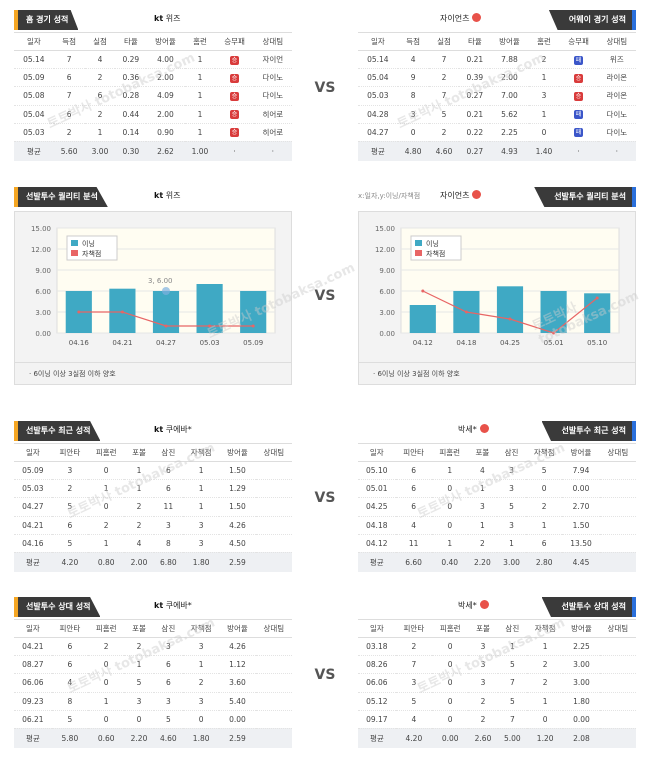 This screenshot has width=650, height=771. Describe the element at coordinates (509, 114) in the screenshot. I see `table-cell: 5.62` at that location.